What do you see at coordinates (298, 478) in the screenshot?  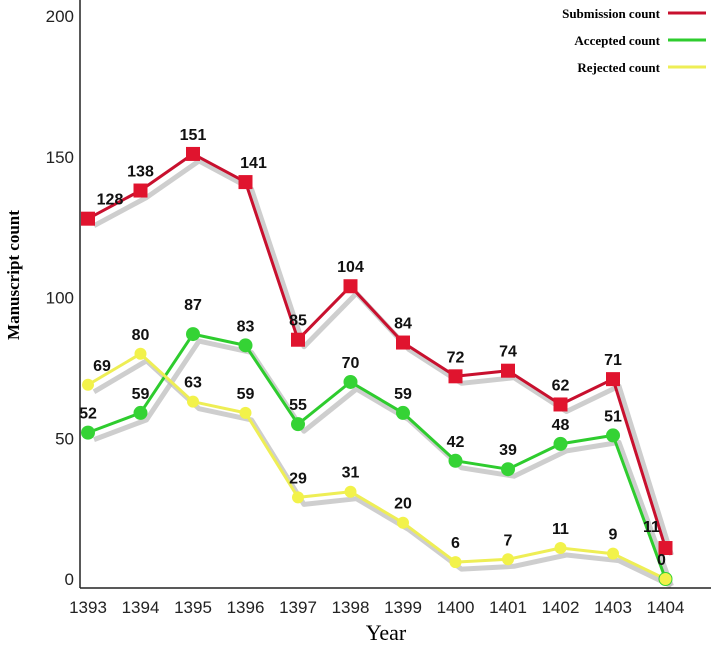 I see `data-label: 29` at bounding box center [298, 478].